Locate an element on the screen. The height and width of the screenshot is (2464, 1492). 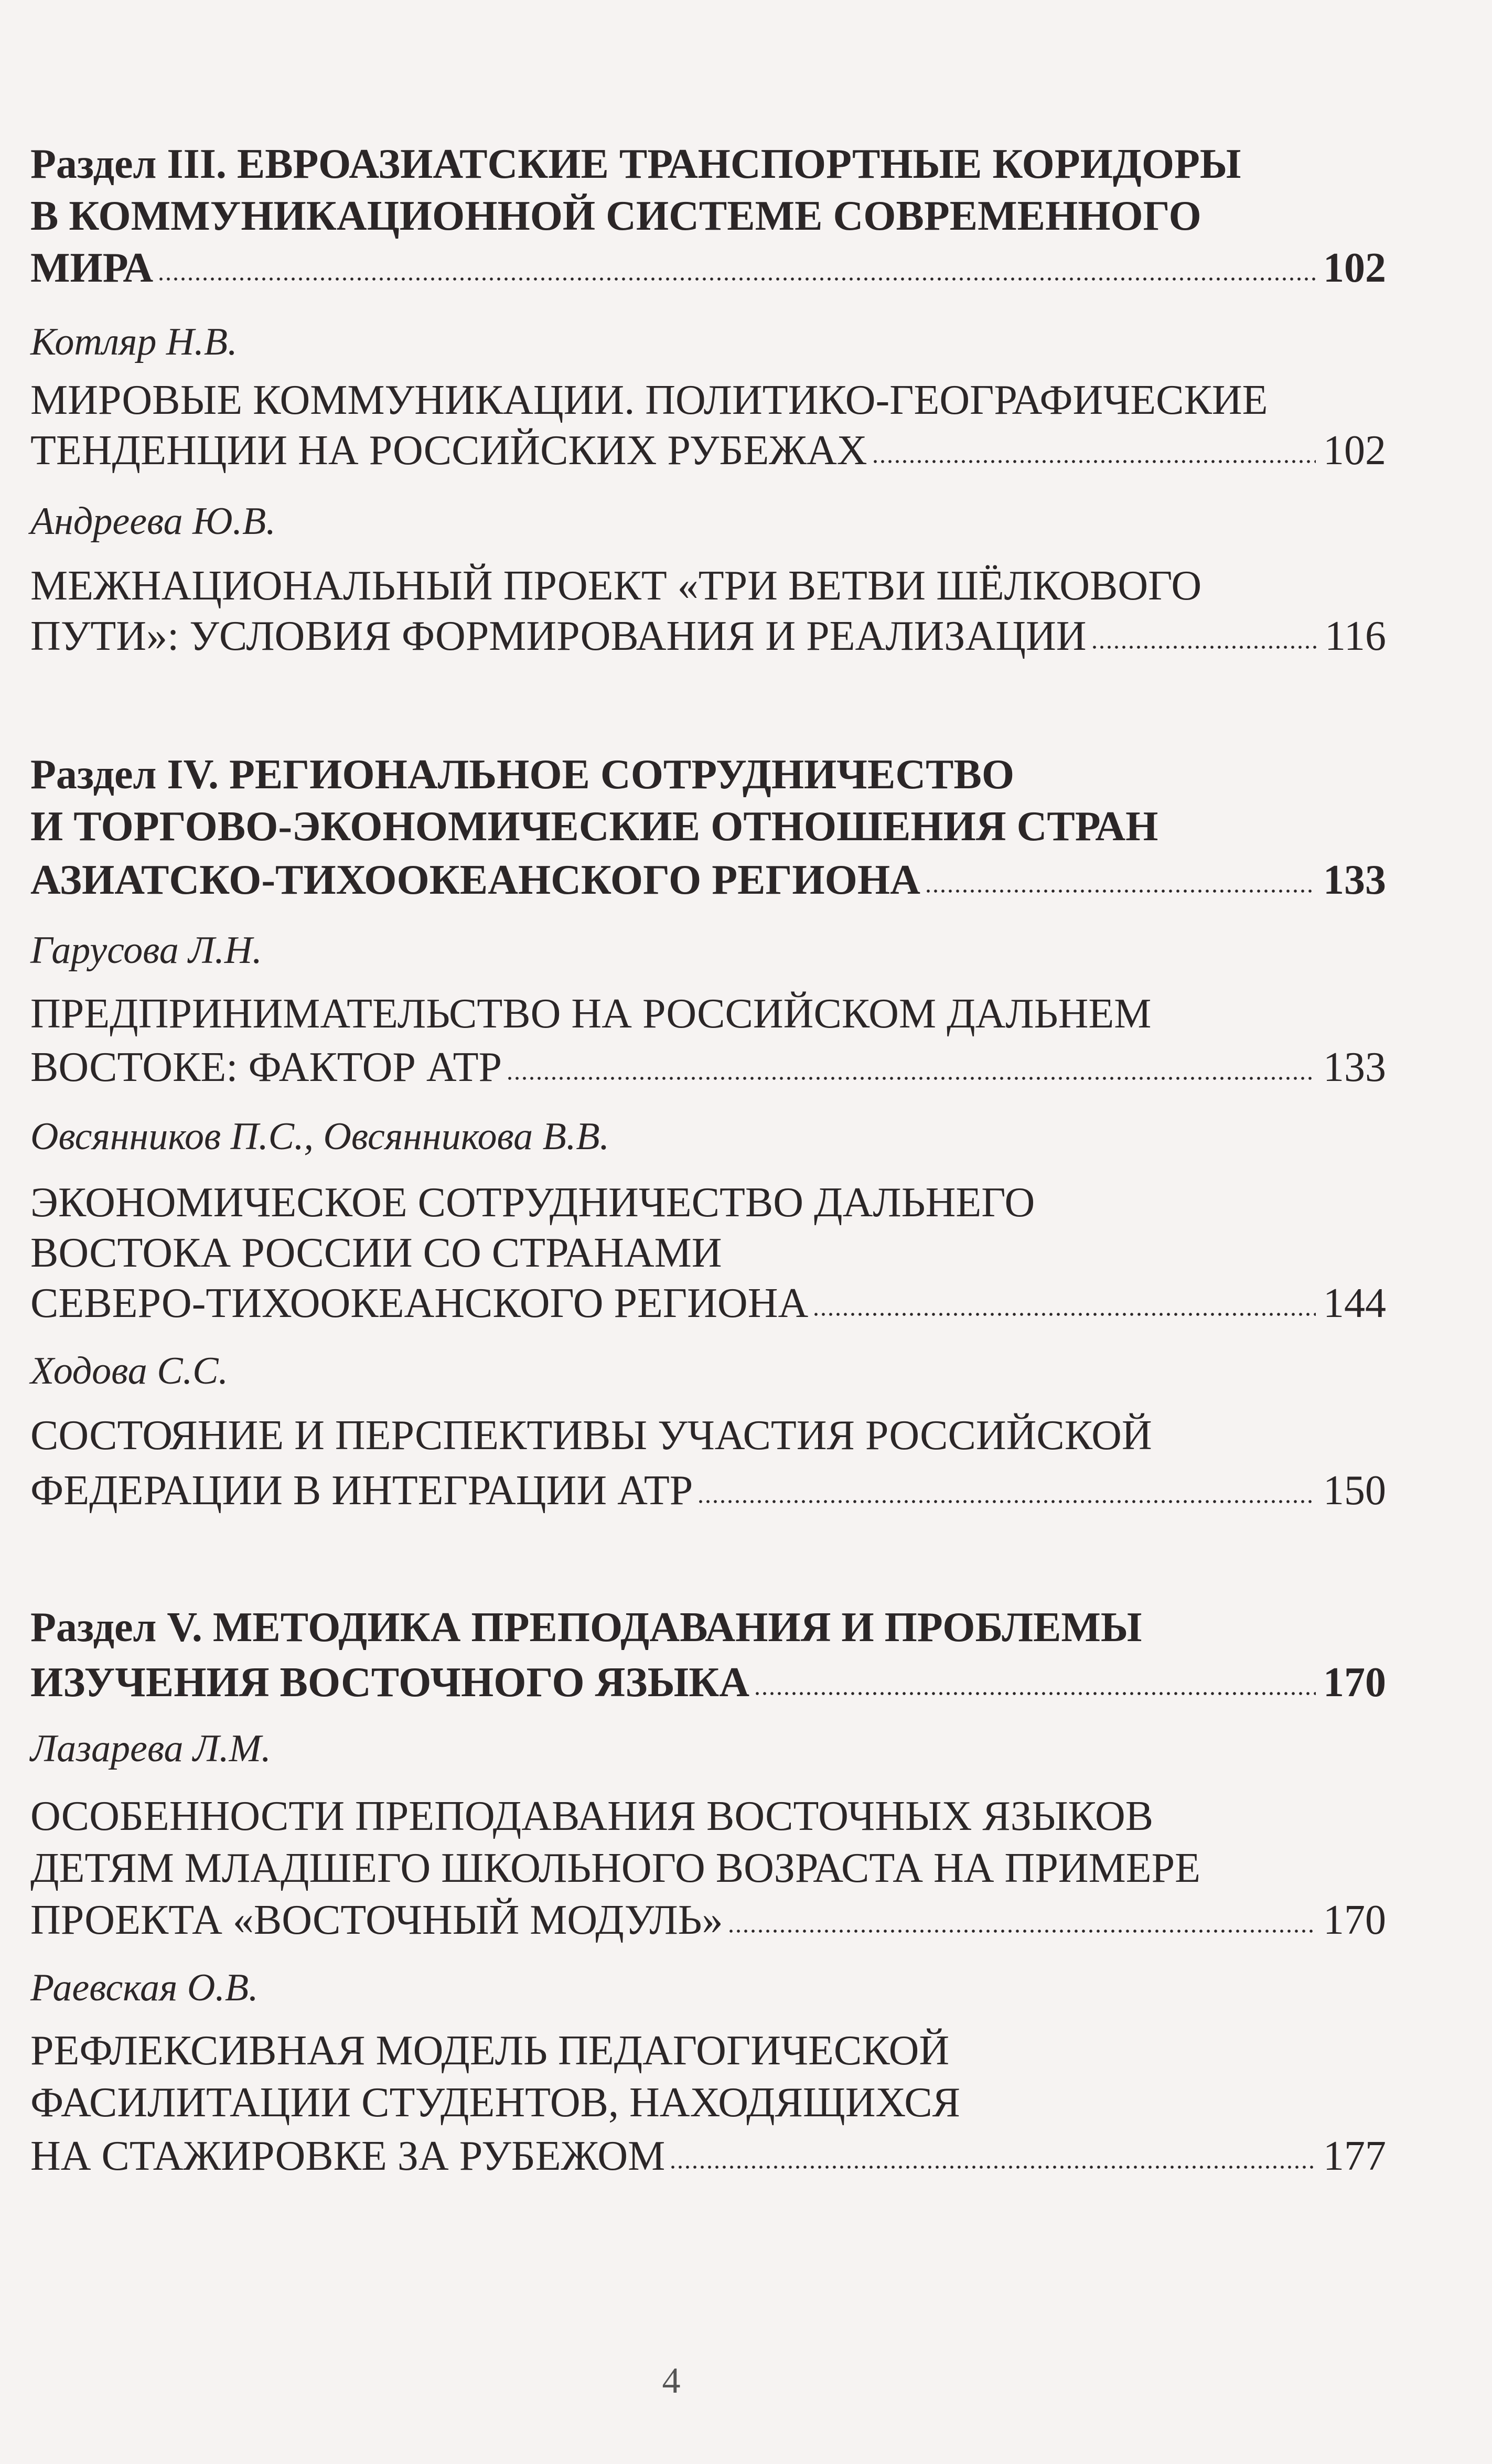
line-text: ПУТИ»: УСЛОВИЯ ФОРМИРОВАНИЯ И РЕАЛИЗАЦИИ is located at coordinates (558, 636).